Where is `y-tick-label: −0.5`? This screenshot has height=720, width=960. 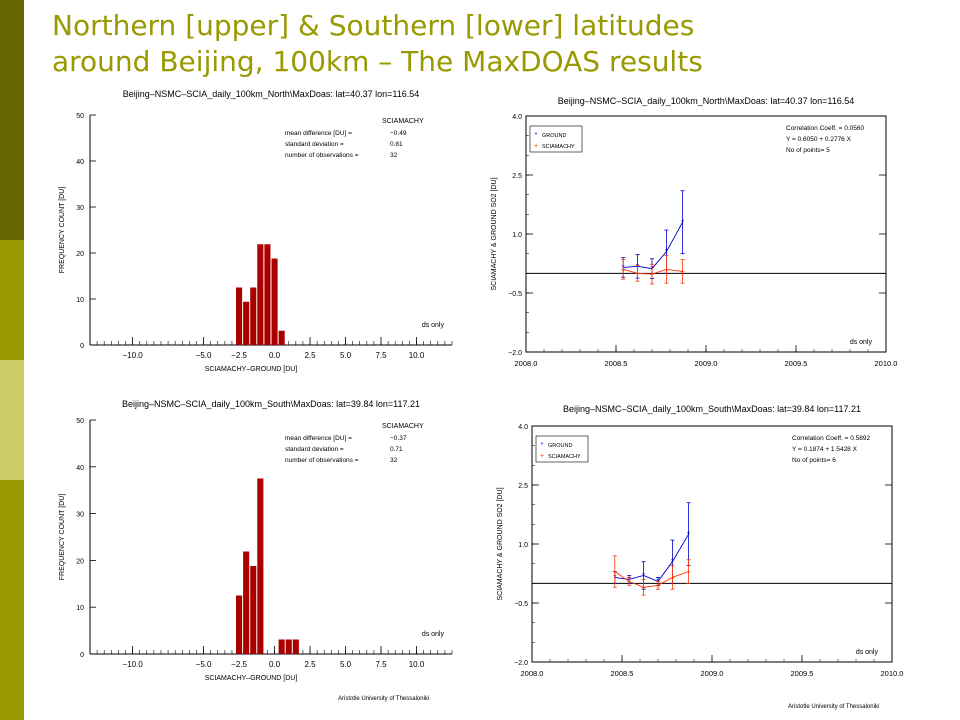 y-tick-label: −0.5 is located at coordinates (515, 294).